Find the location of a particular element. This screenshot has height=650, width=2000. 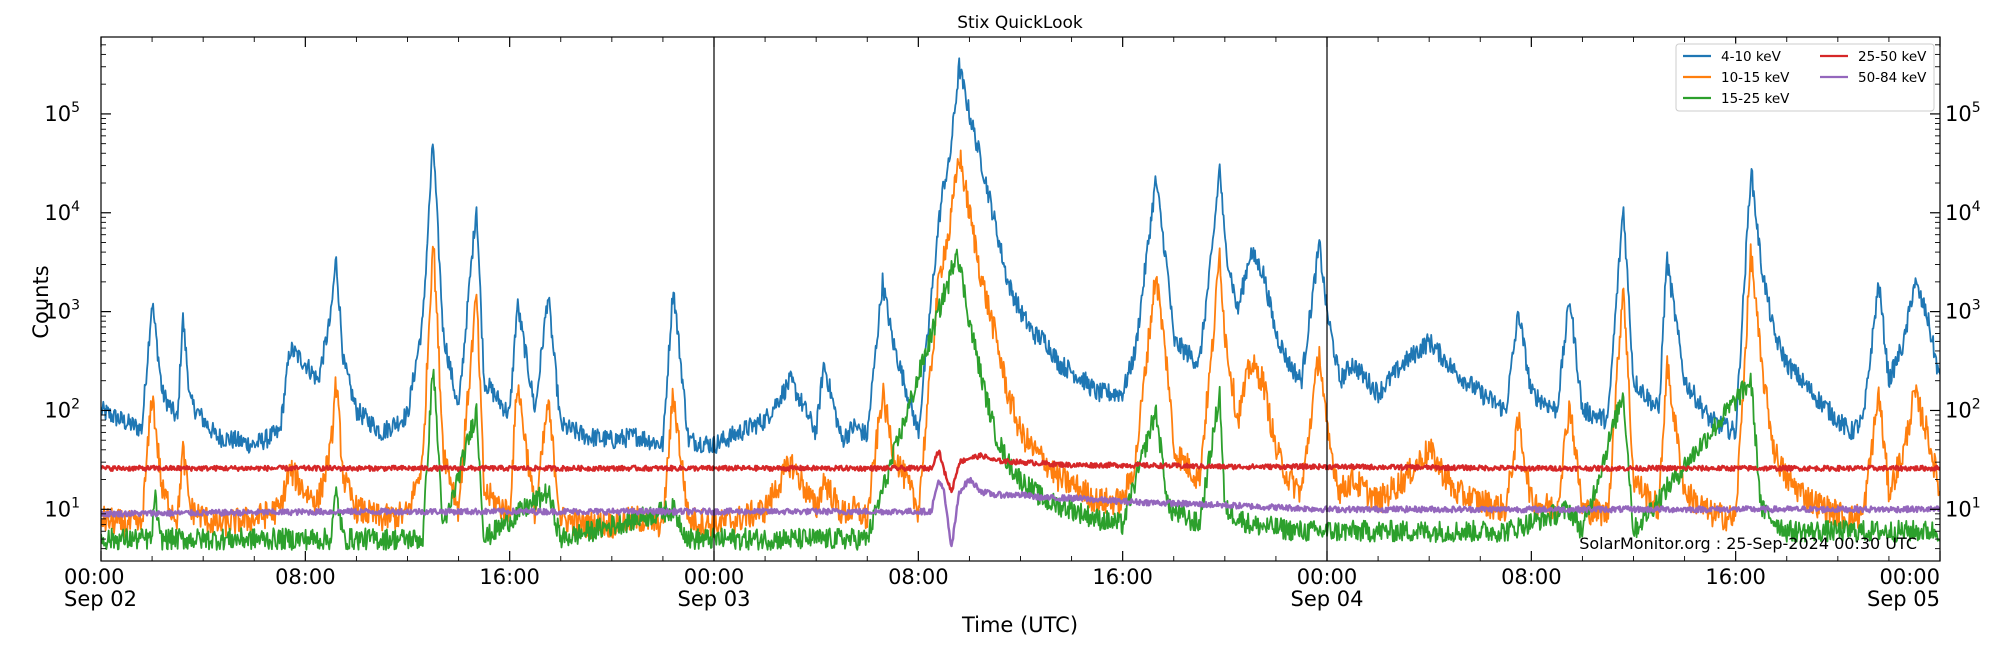

legend-label: 50-84 keV is located at coordinates (1892, 78).